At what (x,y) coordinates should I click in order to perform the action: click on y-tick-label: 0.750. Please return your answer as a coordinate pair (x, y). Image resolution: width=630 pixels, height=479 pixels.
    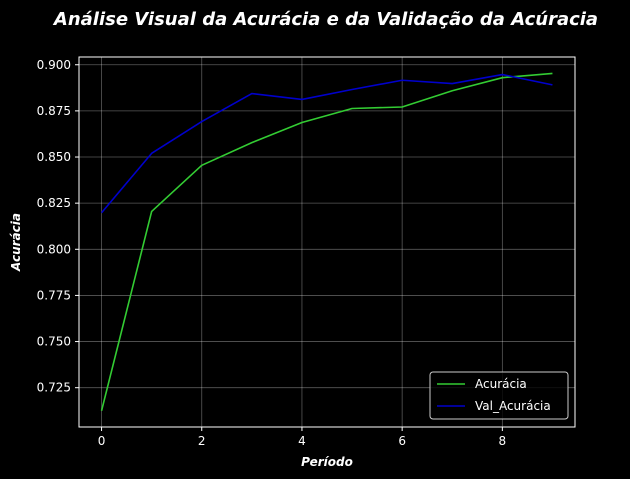
    Looking at the image, I should click on (54, 342).